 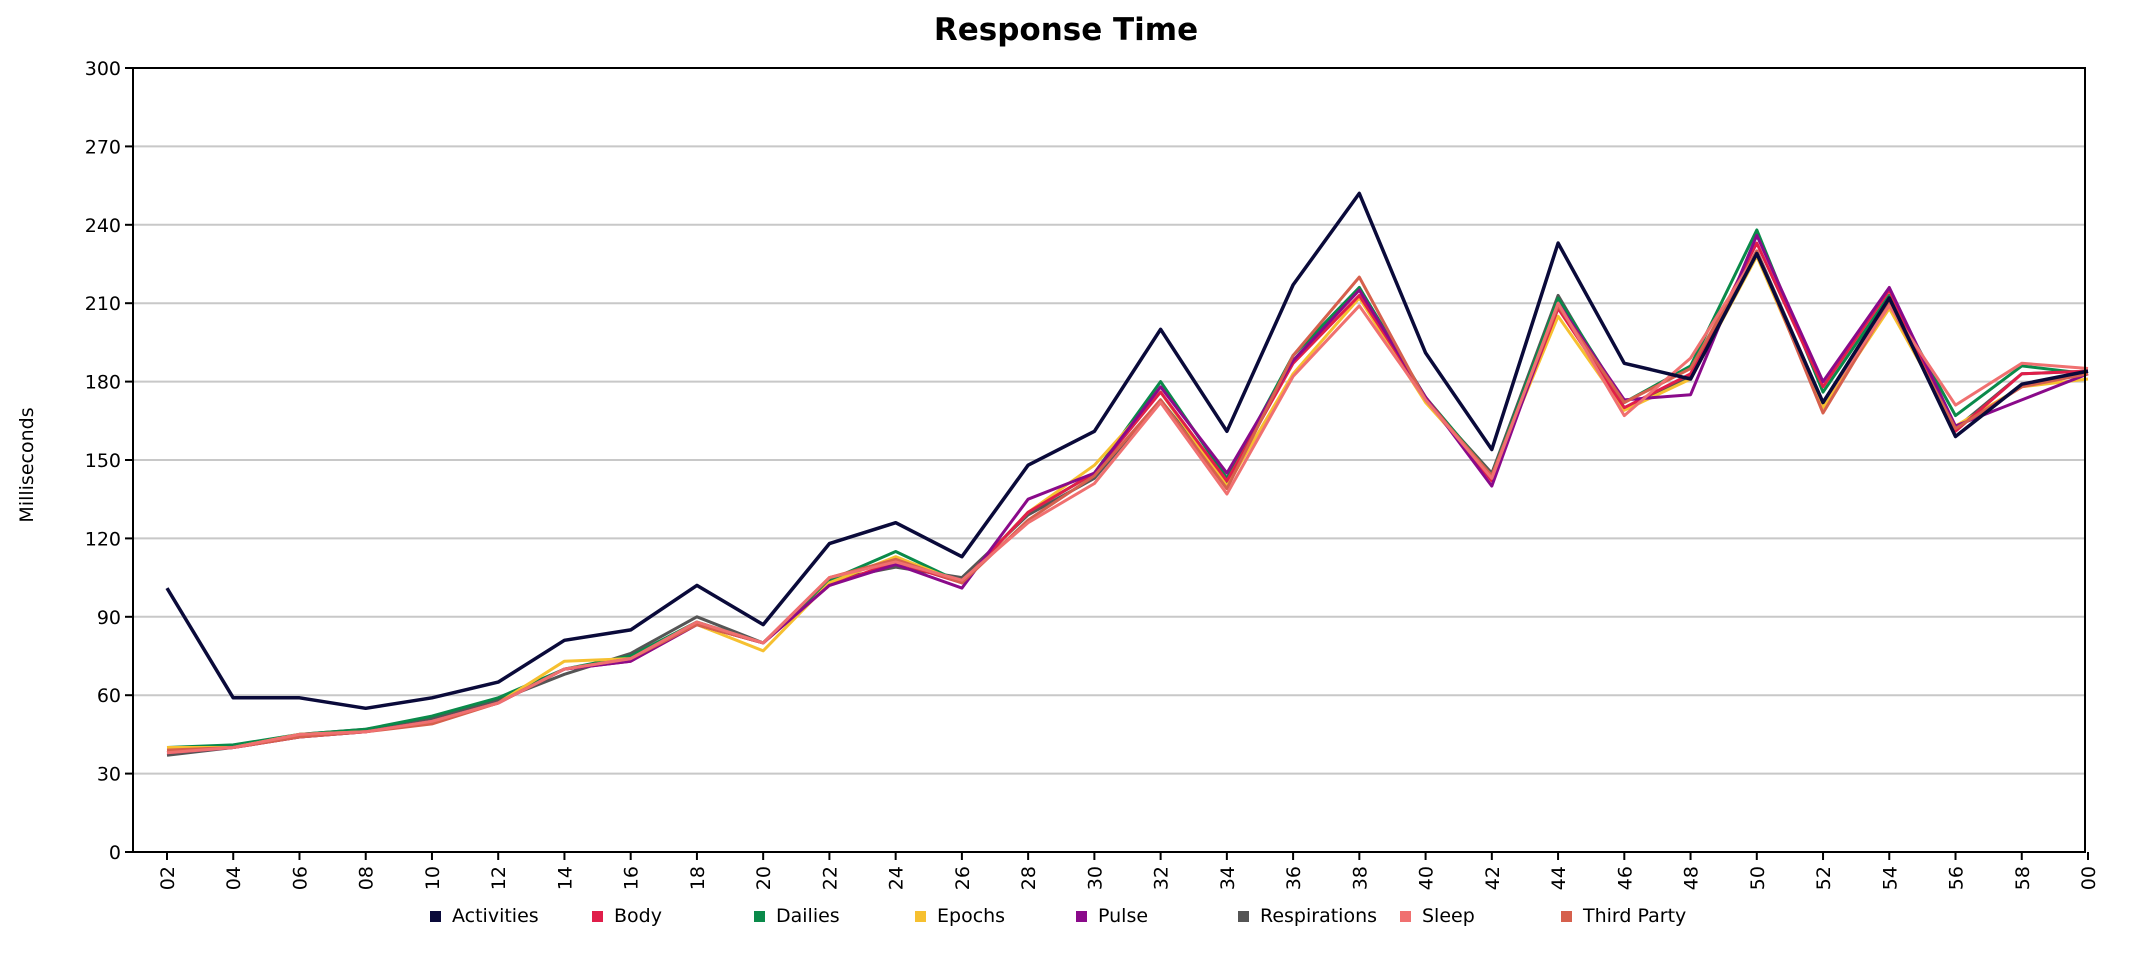 I want to click on legend-label-epochs: Epochs, so click(x=971, y=916).